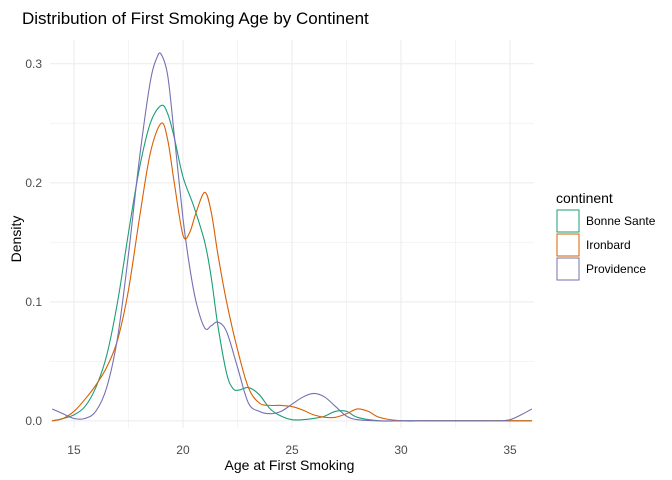 The image size is (672, 480). I want to click on legend-label-providence: Providence, so click(616, 269).